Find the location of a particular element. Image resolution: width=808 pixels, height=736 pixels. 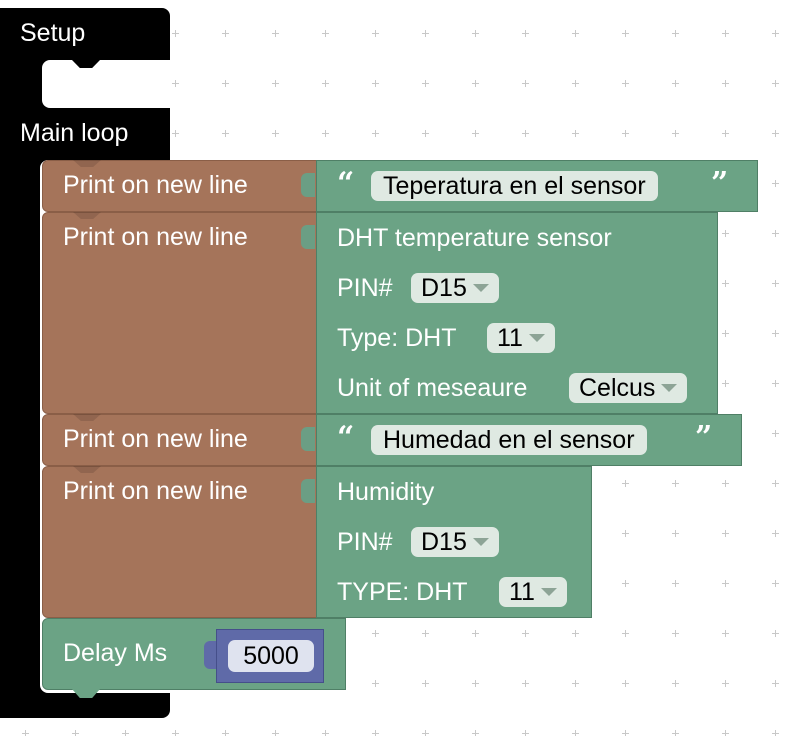

unit-dropdown: Celcus is located at coordinates (628, 388).